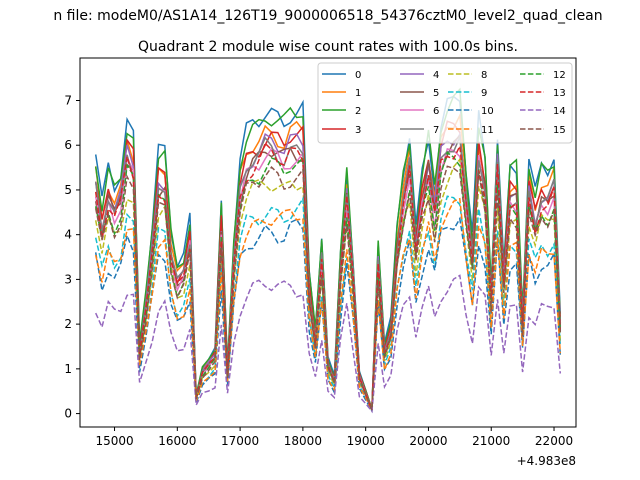 The width and height of the screenshot is (640, 480). I want to click on x-tick-label: 19000, so click(366, 441).